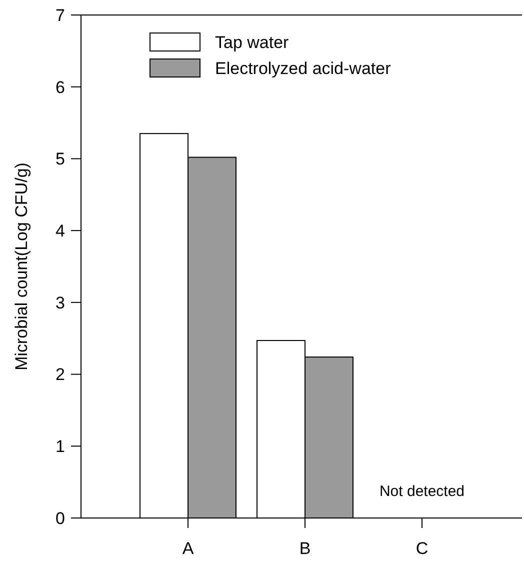  I want to click on y-tick-label: 4, so click(60, 231).